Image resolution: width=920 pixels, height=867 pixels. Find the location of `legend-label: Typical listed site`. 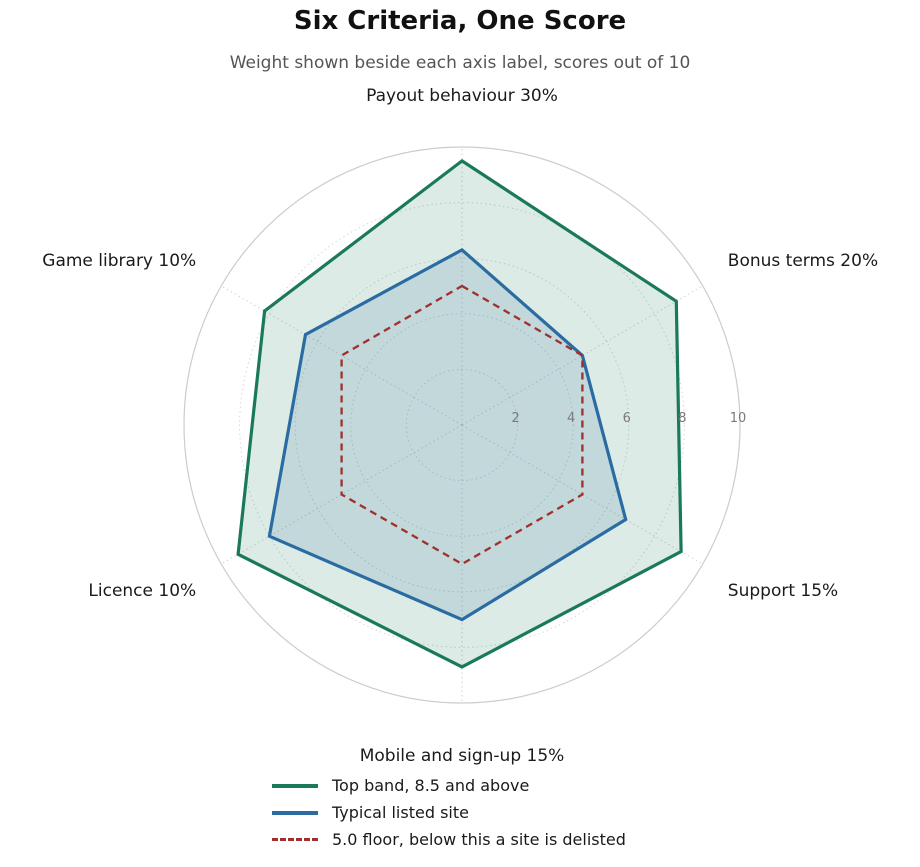

legend-label: Typical listed site is located at coordinates (400, 812).